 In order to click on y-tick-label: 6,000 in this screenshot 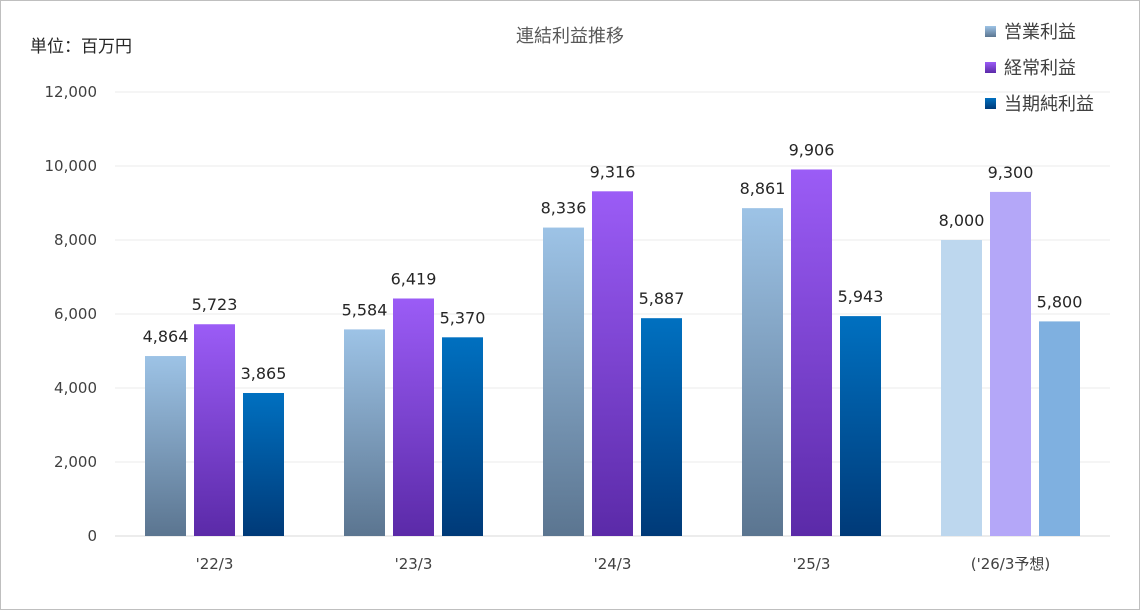, I will do `click(75, 314)`.